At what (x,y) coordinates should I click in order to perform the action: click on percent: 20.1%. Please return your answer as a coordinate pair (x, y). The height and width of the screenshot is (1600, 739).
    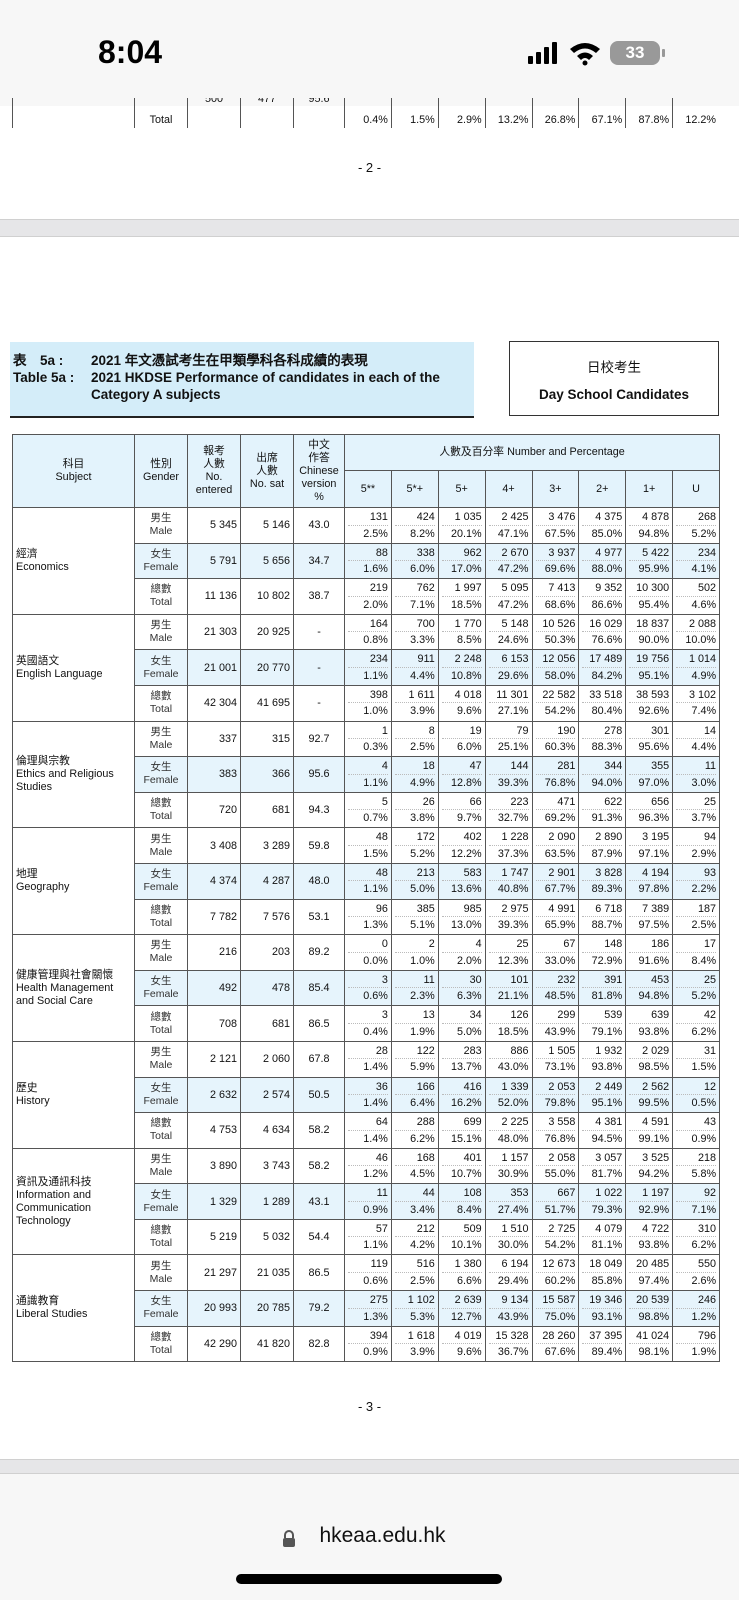
    Looking at the image, I should click on (466, 533).